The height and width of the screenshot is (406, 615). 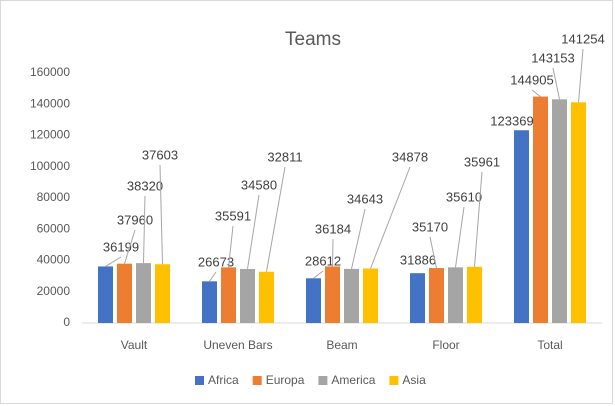 I want to click on data-label: 35961, so click(x=482, y=161).